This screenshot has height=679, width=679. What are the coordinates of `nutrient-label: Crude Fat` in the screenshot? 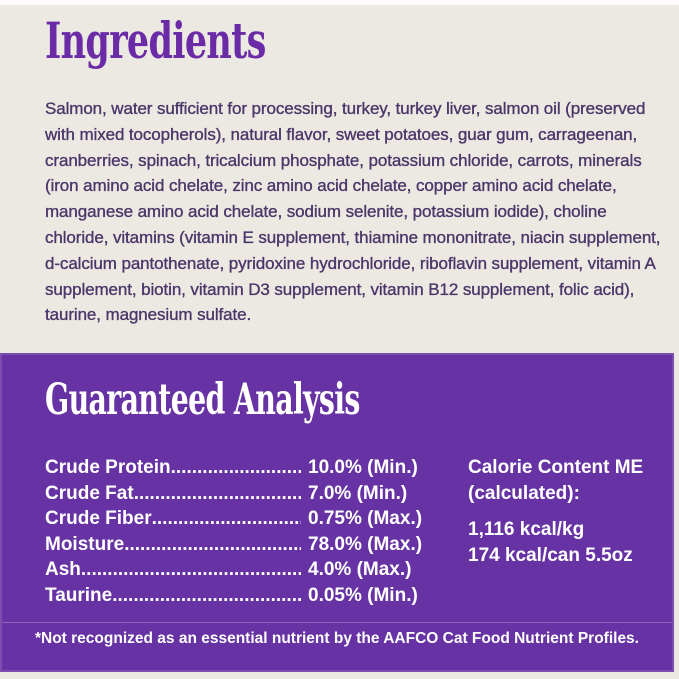 It's located at (89, 493).